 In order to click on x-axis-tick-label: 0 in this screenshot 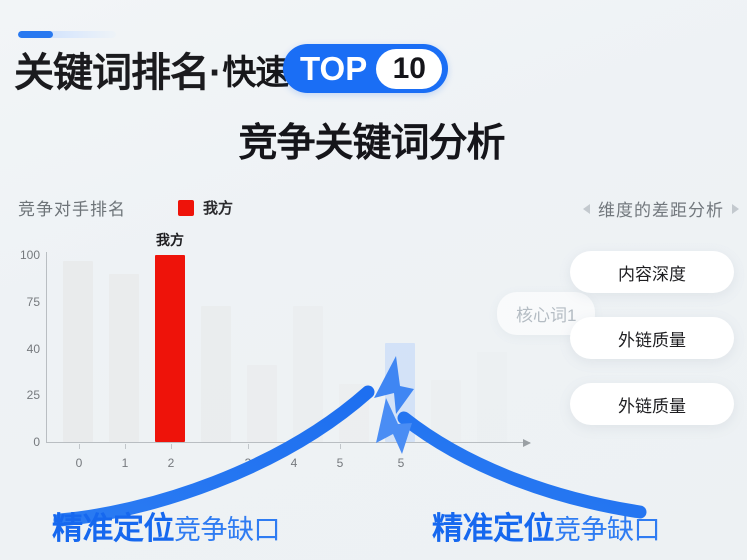, I will do `click(79, 463)`.